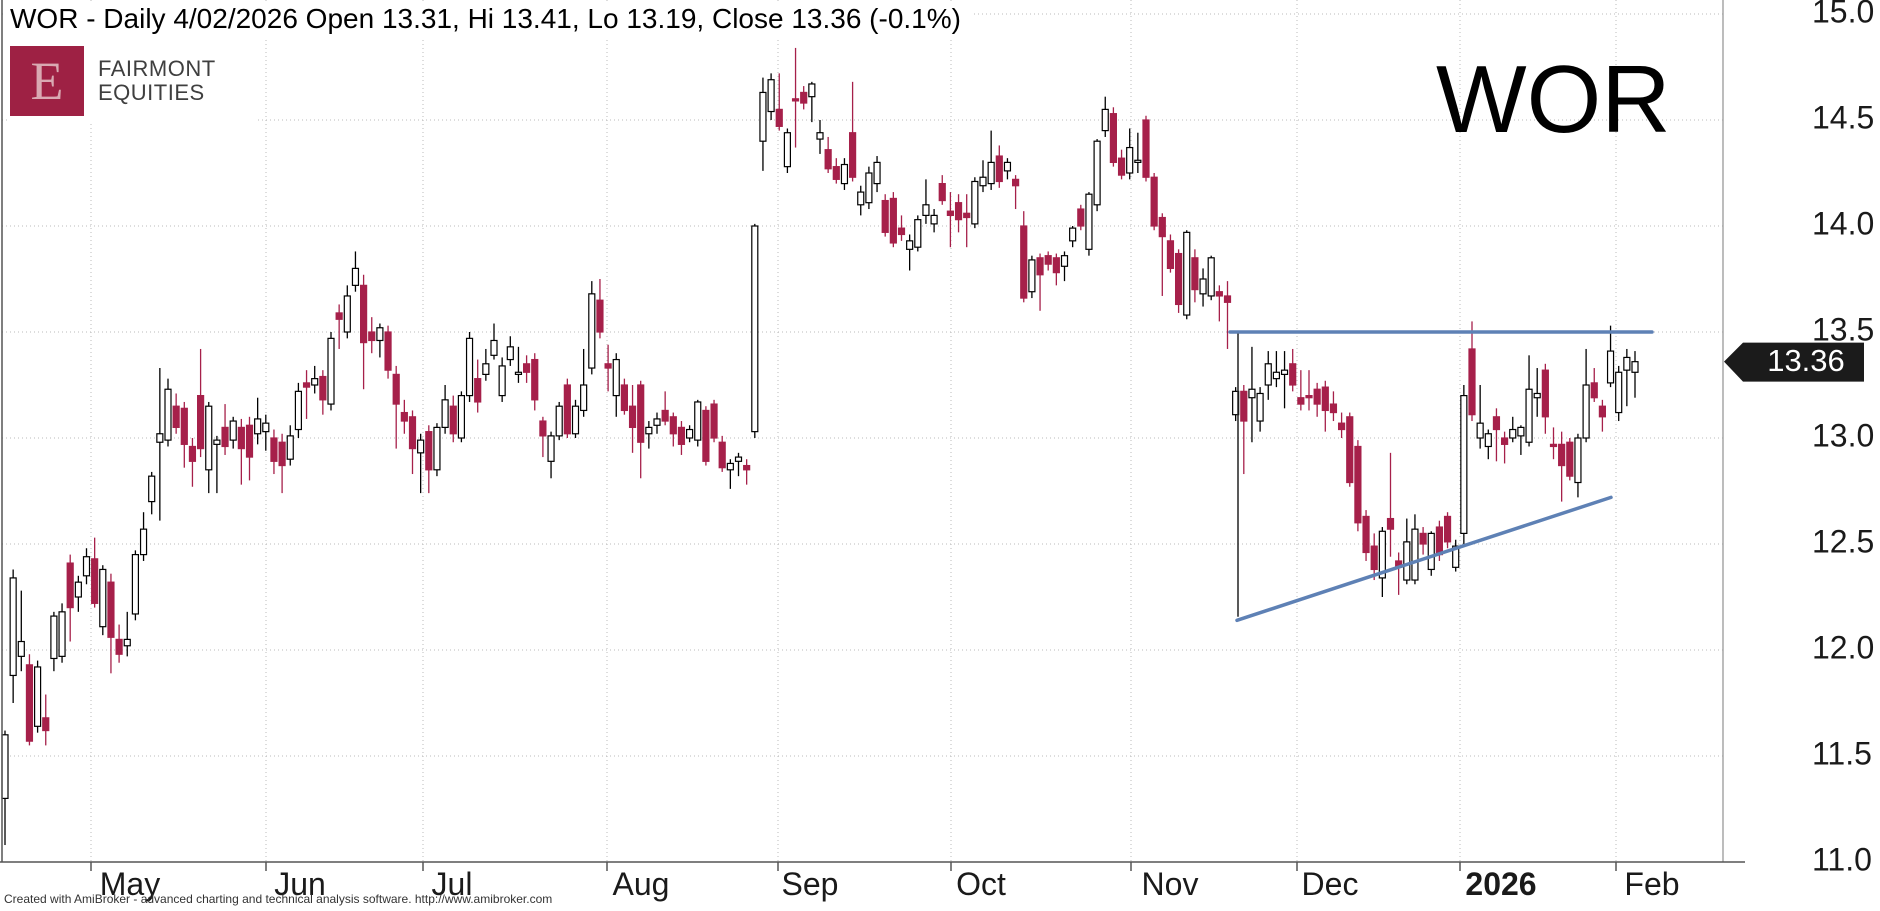 The width and height of the screenshot is (1880, 911). Describe the element at coordinates (1170, 884) in the screenshot. I see `x-axis-label: Nov` at that location.